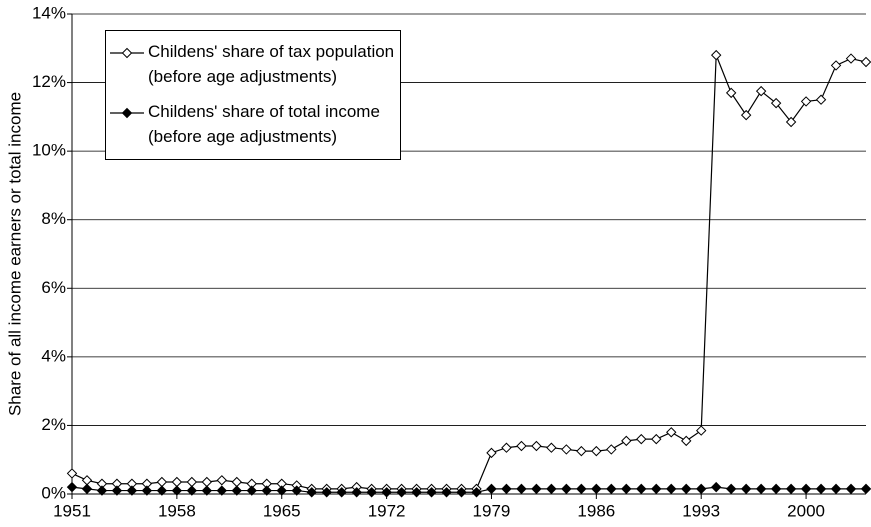  Describe the element at coordinates (53, 218) in the screenshot. I see `y-tick-label: 8%` at that location.